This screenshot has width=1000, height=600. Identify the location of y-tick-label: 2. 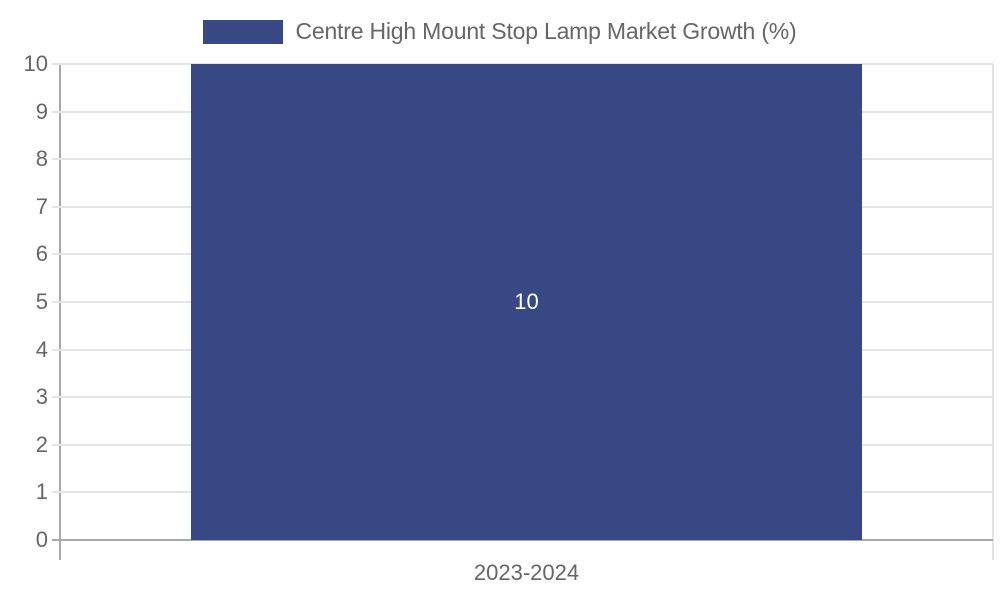
(41, 444).